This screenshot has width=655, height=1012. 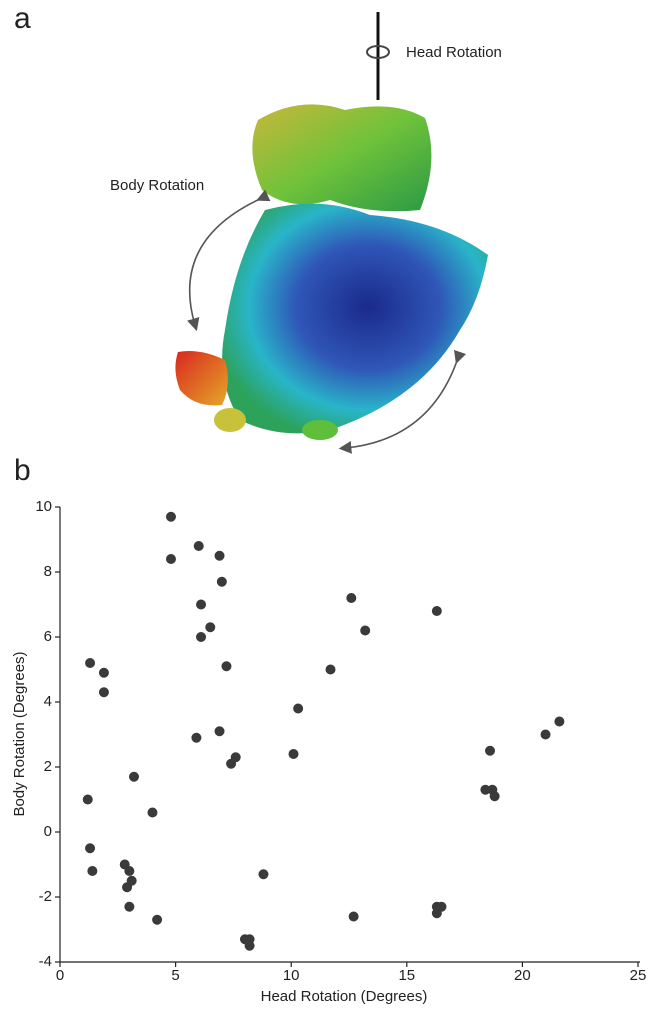 I want to click on head-shape, so click(x=342, y=158).